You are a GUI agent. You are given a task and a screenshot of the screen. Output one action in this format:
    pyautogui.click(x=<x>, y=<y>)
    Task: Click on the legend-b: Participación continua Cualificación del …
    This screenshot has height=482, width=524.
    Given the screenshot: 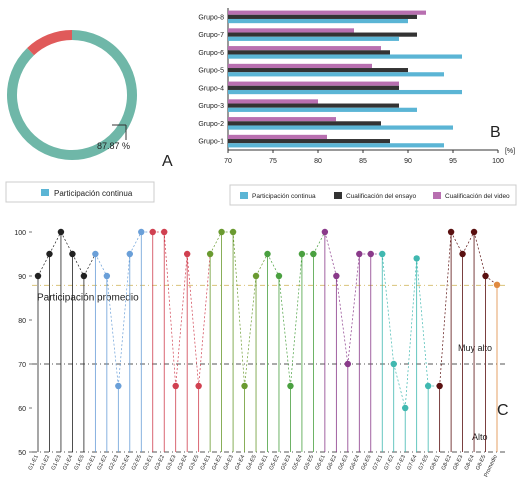 What is the action you would take?
    pyautogui.click(x=373, y=195)
    